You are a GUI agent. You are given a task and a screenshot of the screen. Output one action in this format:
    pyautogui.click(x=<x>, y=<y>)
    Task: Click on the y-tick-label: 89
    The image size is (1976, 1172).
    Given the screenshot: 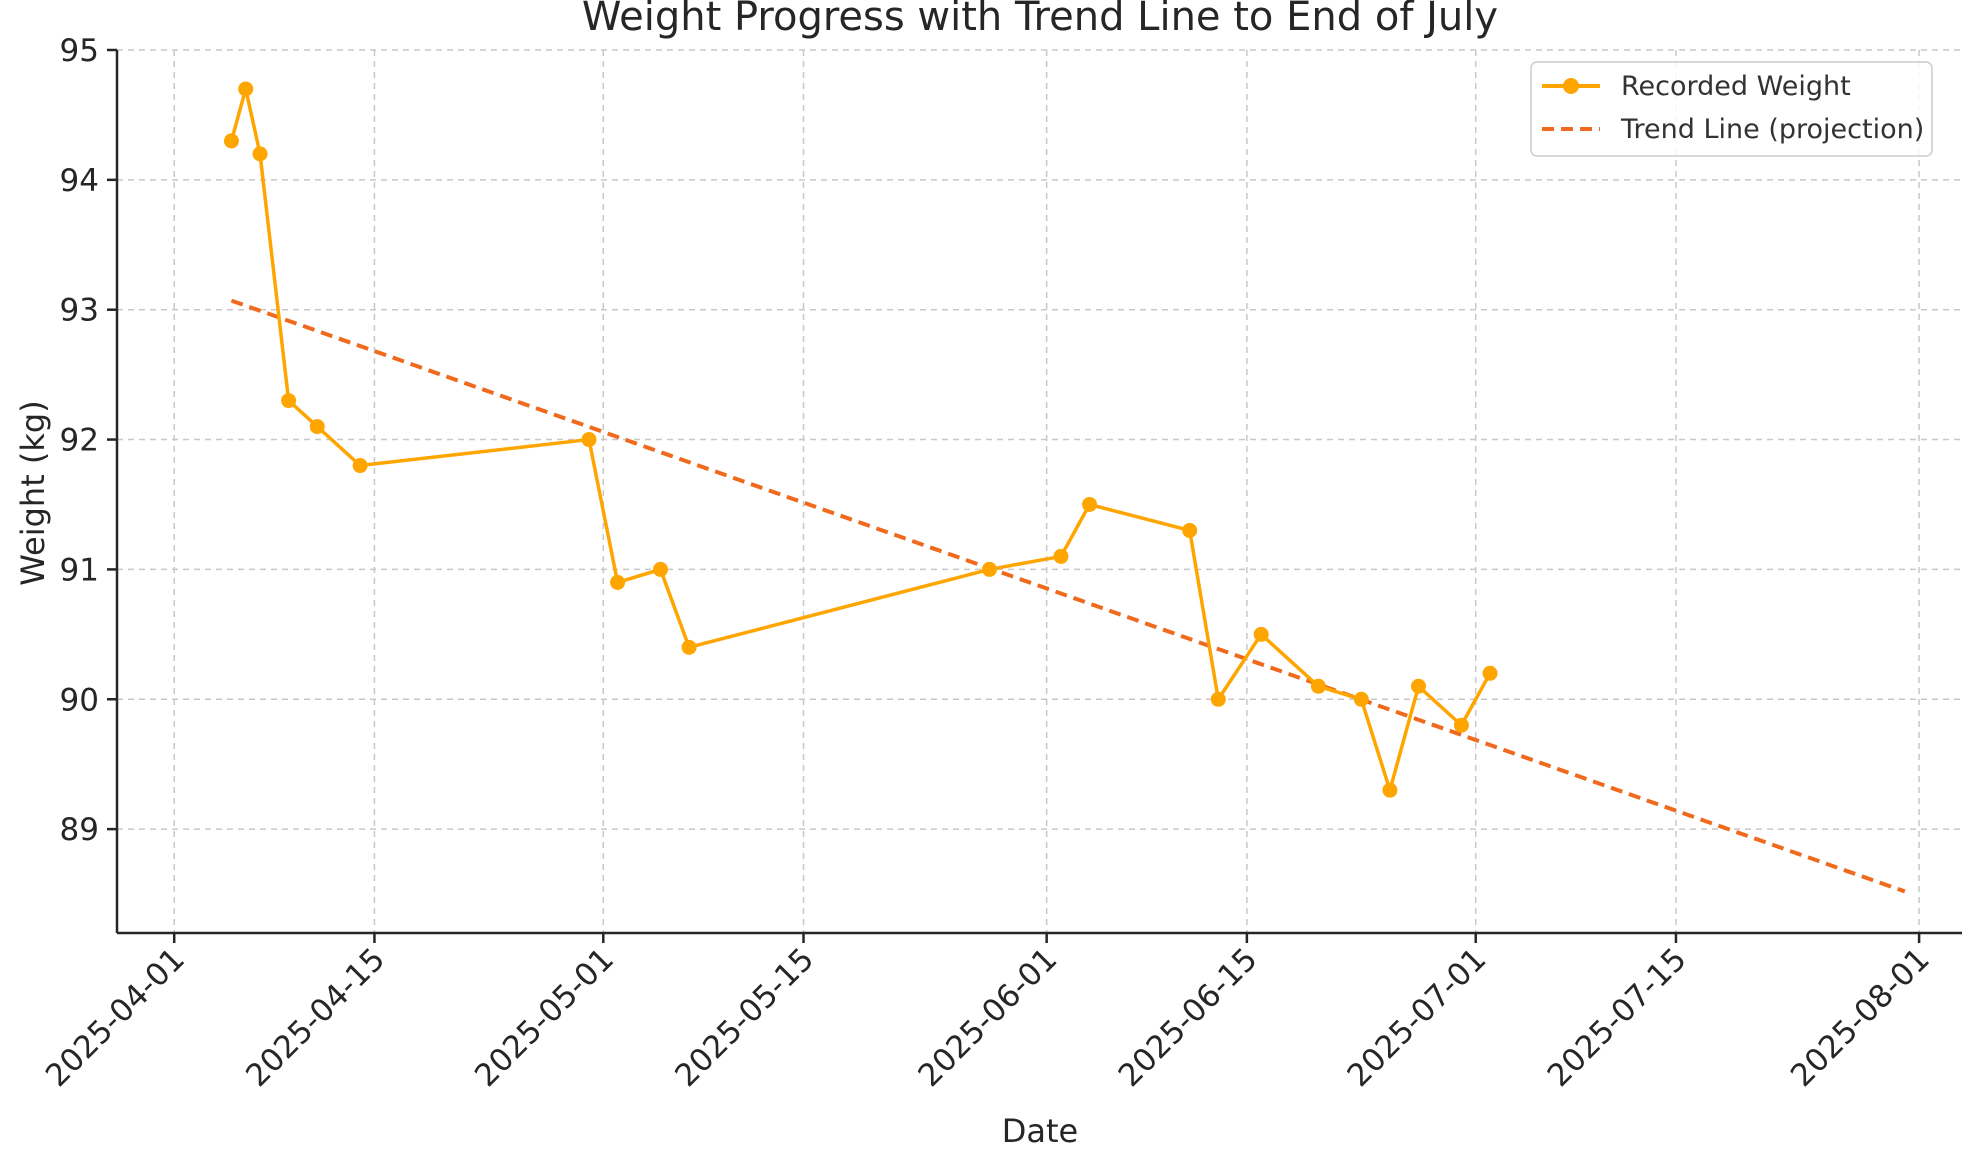 What is the action you would take?
    pyautogui.click(x=79, y=830)
    